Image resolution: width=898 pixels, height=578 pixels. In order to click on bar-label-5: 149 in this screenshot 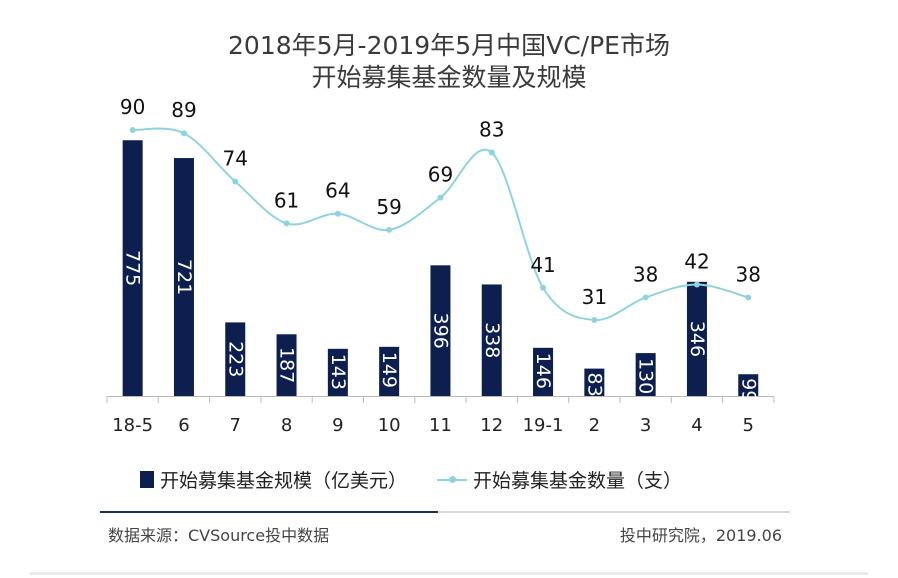, I will do `click(389, 370)`.